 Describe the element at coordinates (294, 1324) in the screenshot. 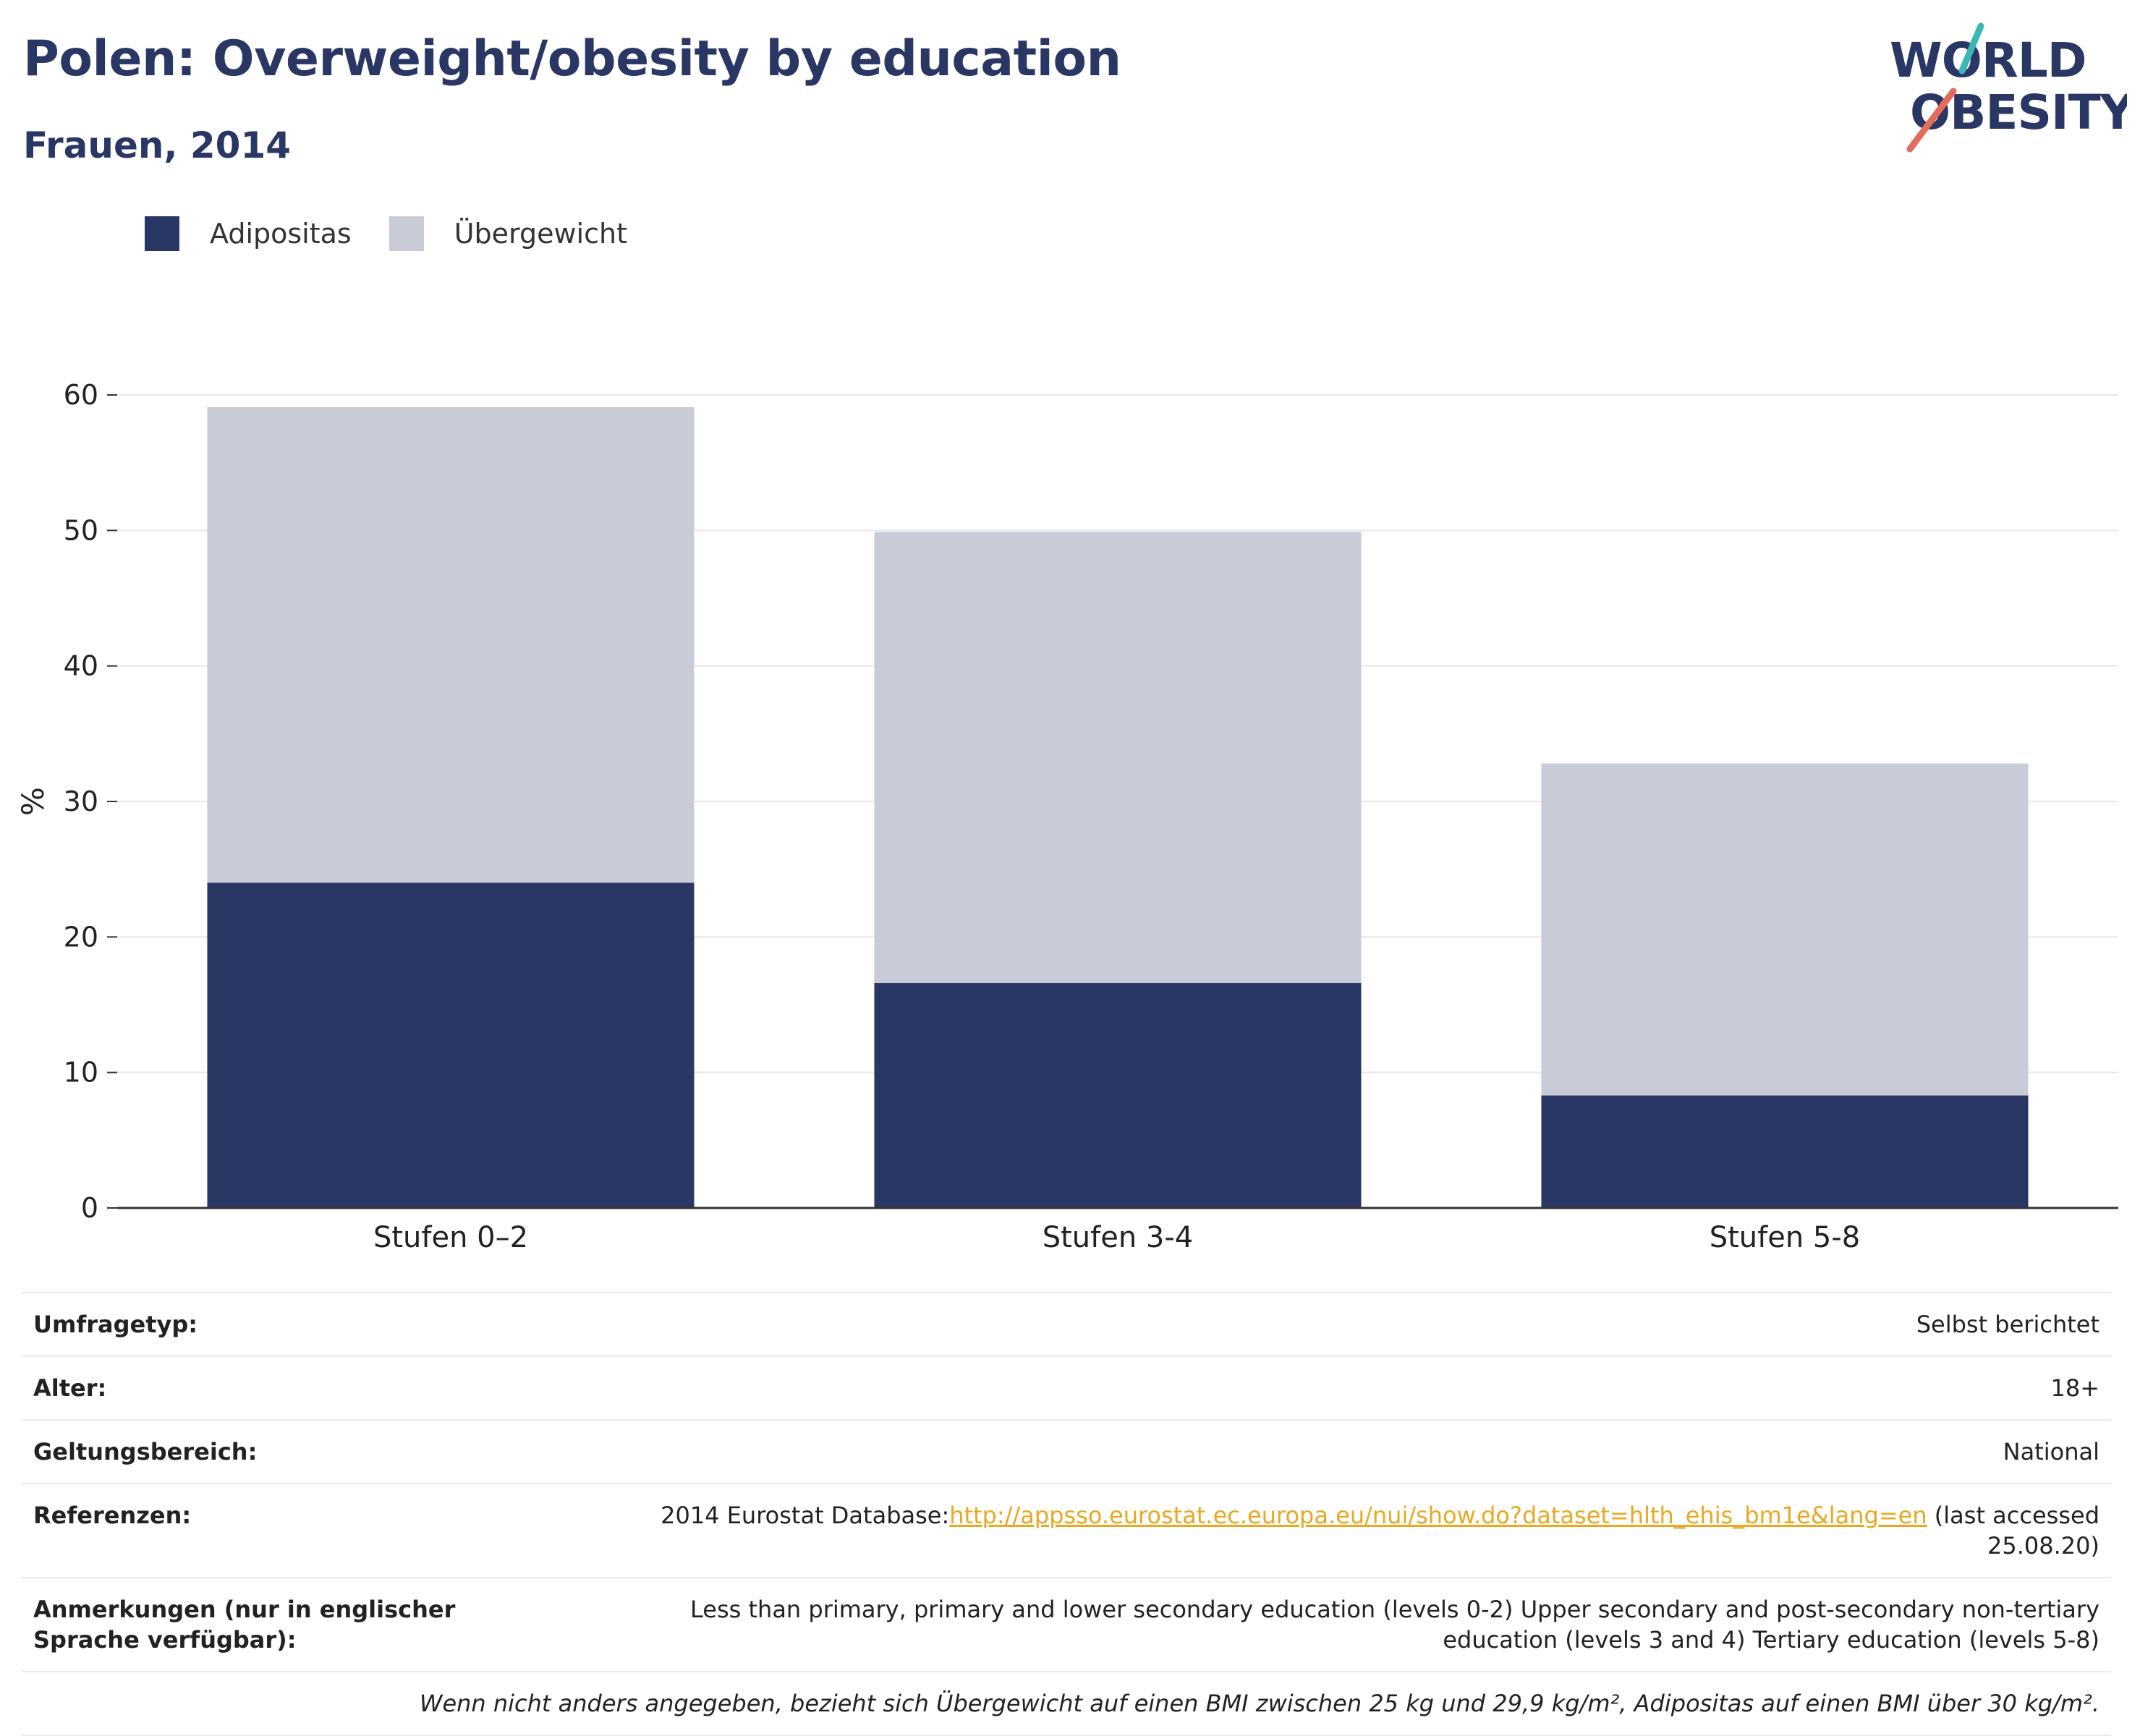

I see `meta-label-survey-type: Umfragetyp:` at that location.